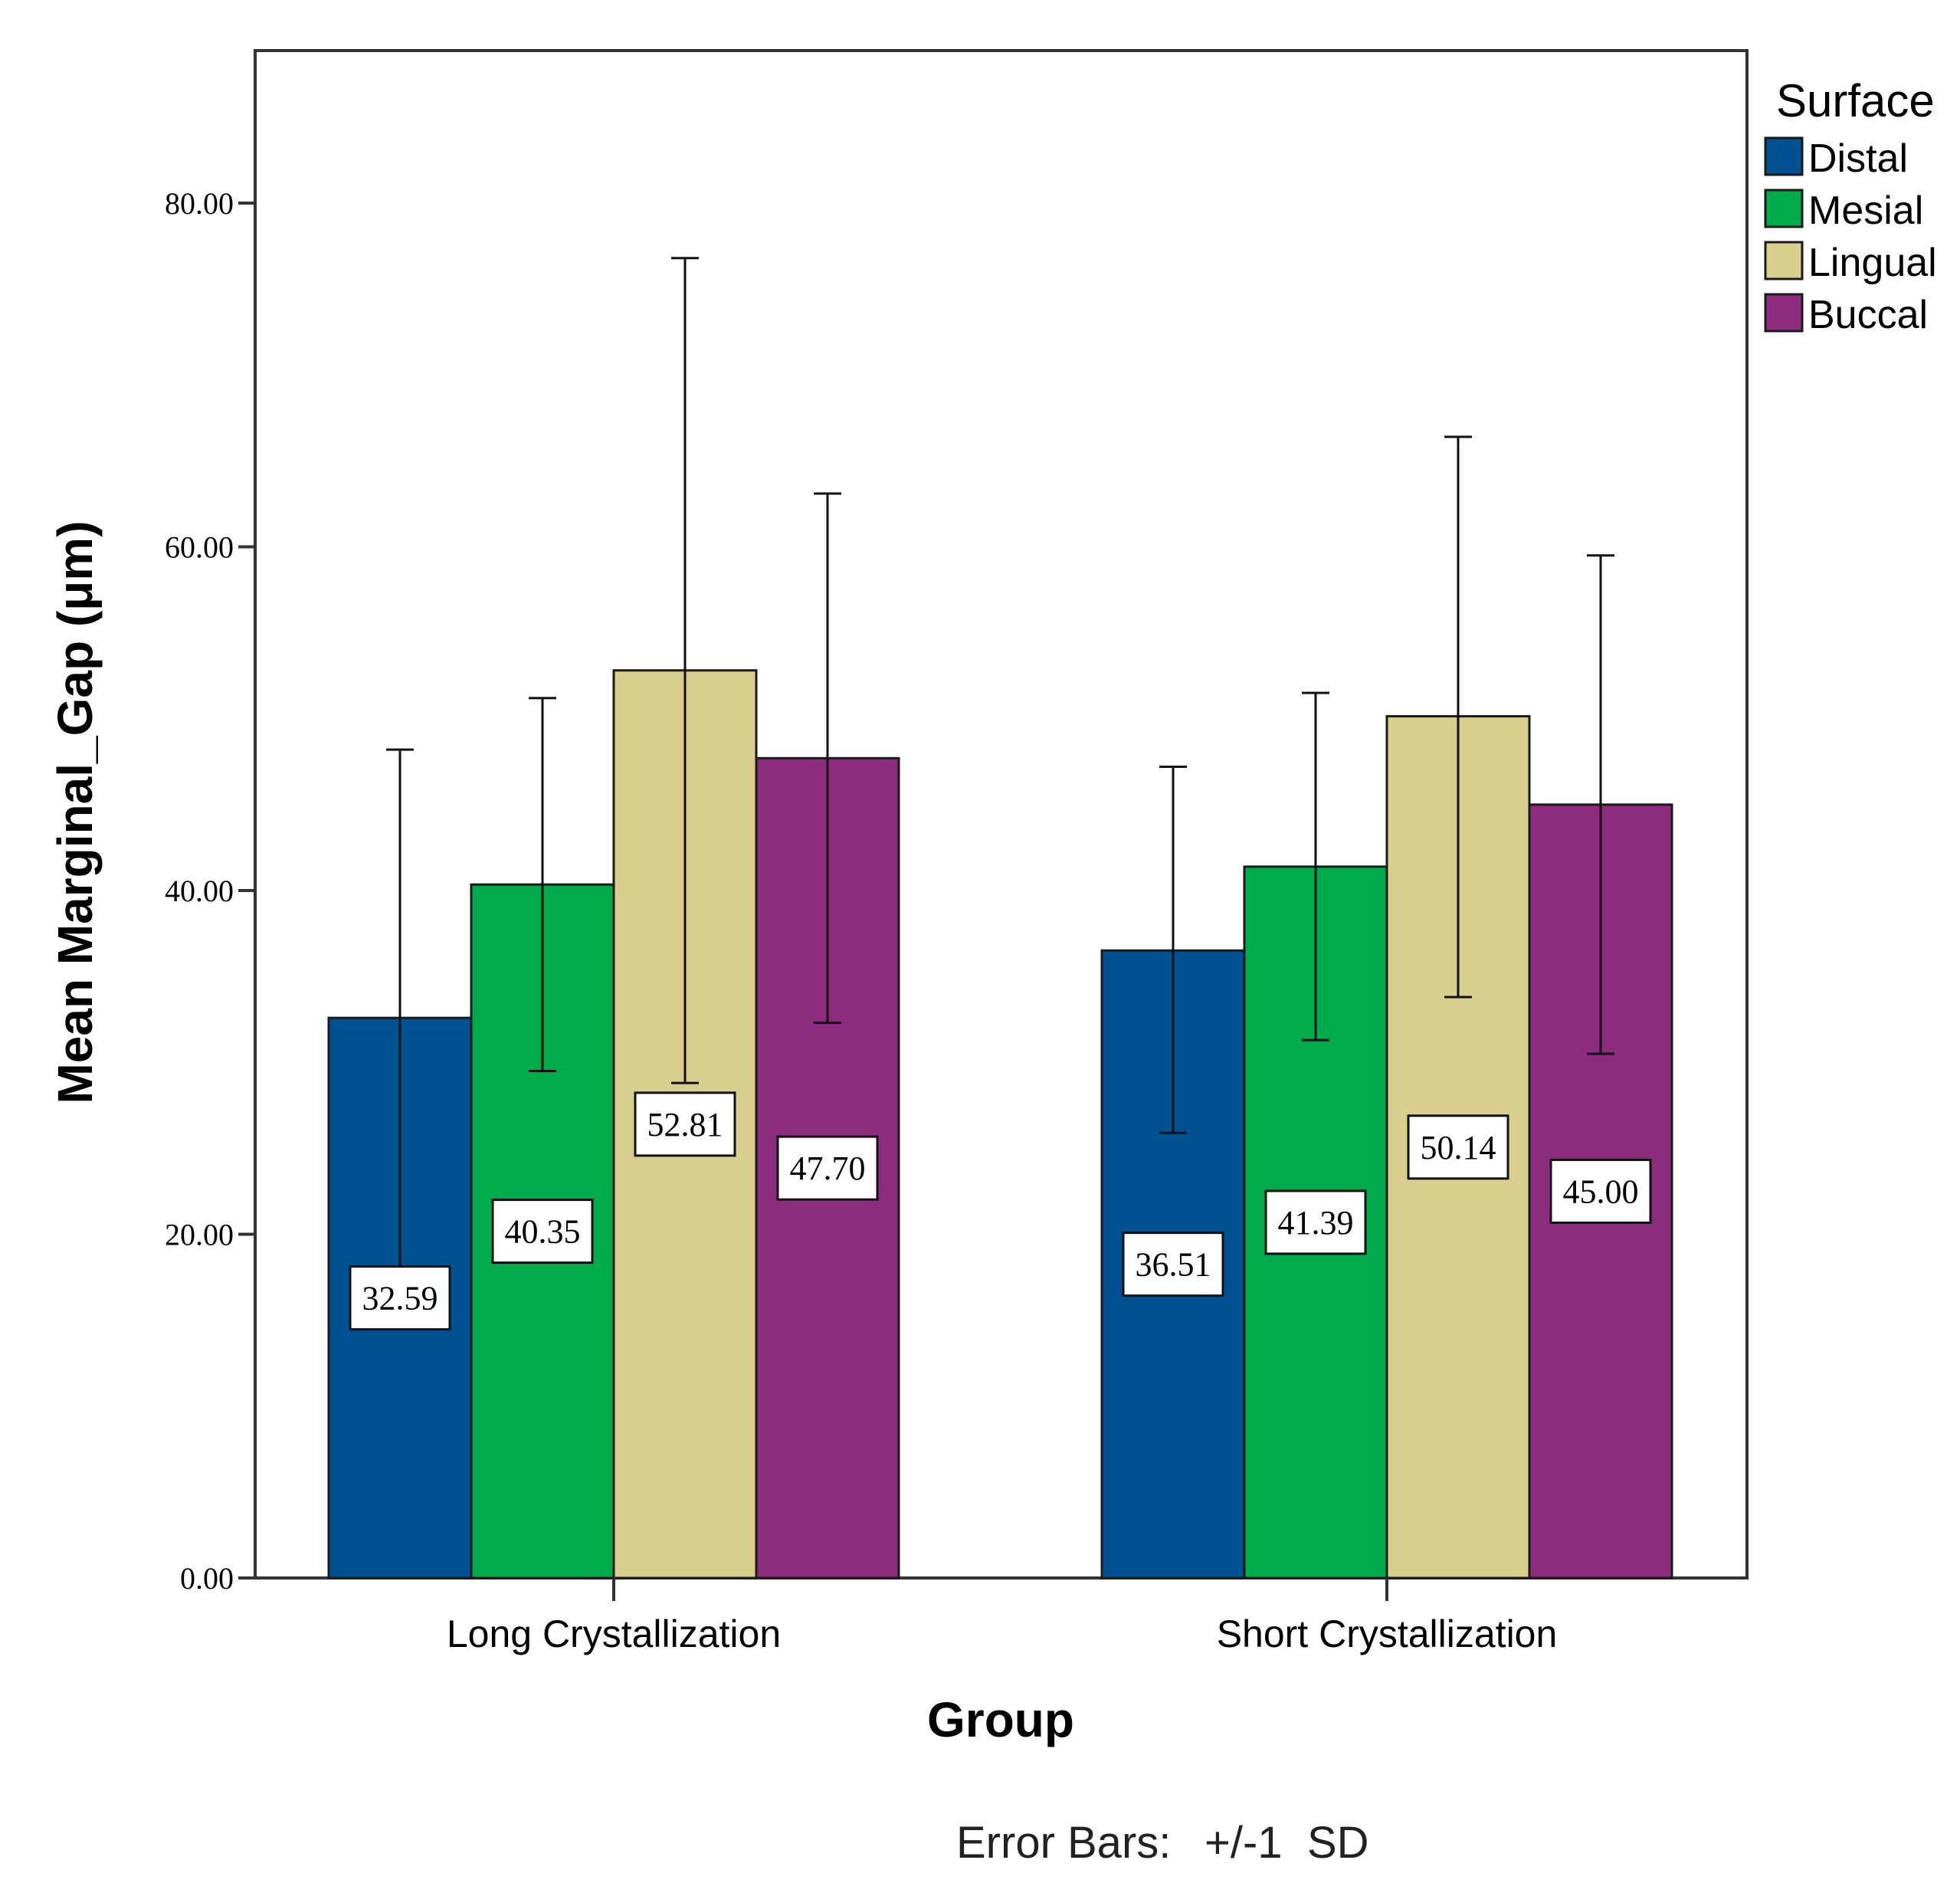 The image size is (1960, 1883). Describe the element at coordinates (1001, 1211) in the screenshot. I see `data-labels: 32.59 36.51 40.35 41.39 52.81 50.14 47.70 45.00` at that location.